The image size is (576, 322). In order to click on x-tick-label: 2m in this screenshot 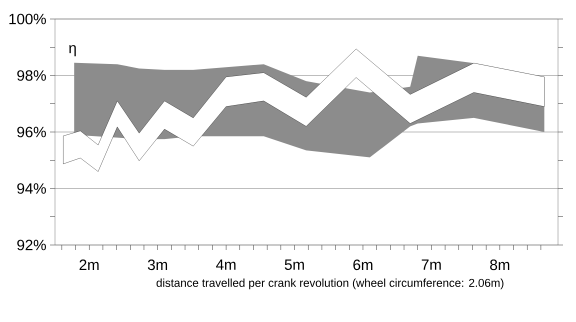, I will do `click(89, 265)`.